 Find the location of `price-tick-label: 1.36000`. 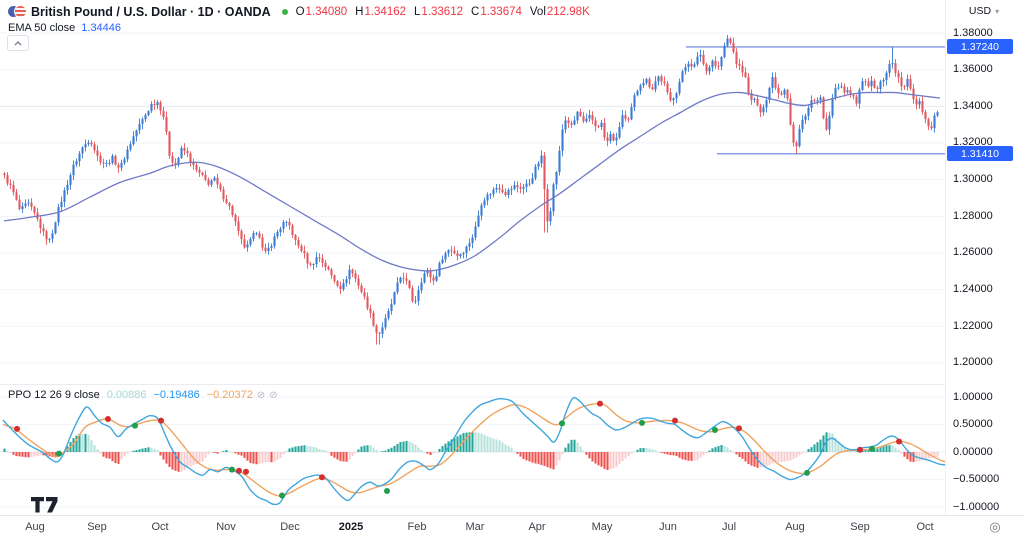

price-tick-label: 1.36000 is located at coordinates (973, 69).